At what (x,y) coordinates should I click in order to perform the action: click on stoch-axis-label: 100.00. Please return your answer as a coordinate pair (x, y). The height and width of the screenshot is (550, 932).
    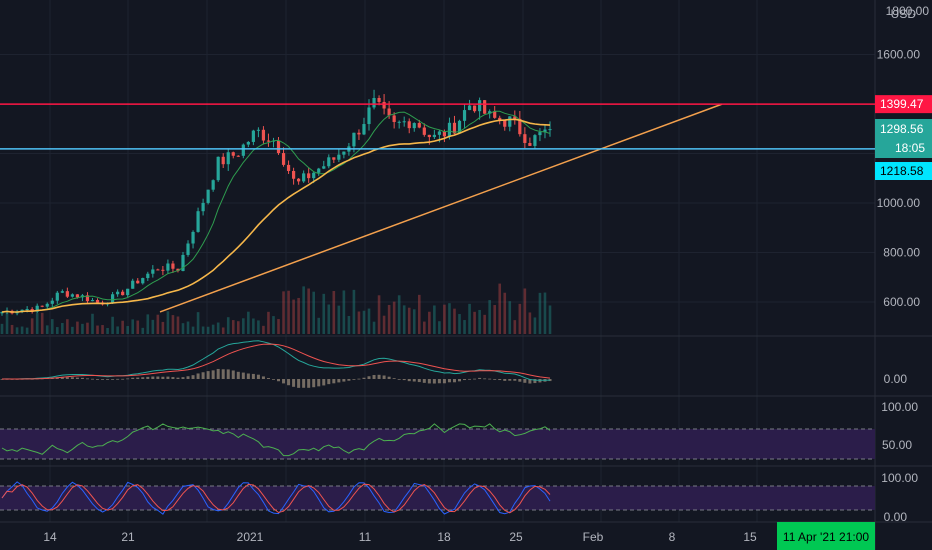
    Looking at the image, I should click on (899, 478).